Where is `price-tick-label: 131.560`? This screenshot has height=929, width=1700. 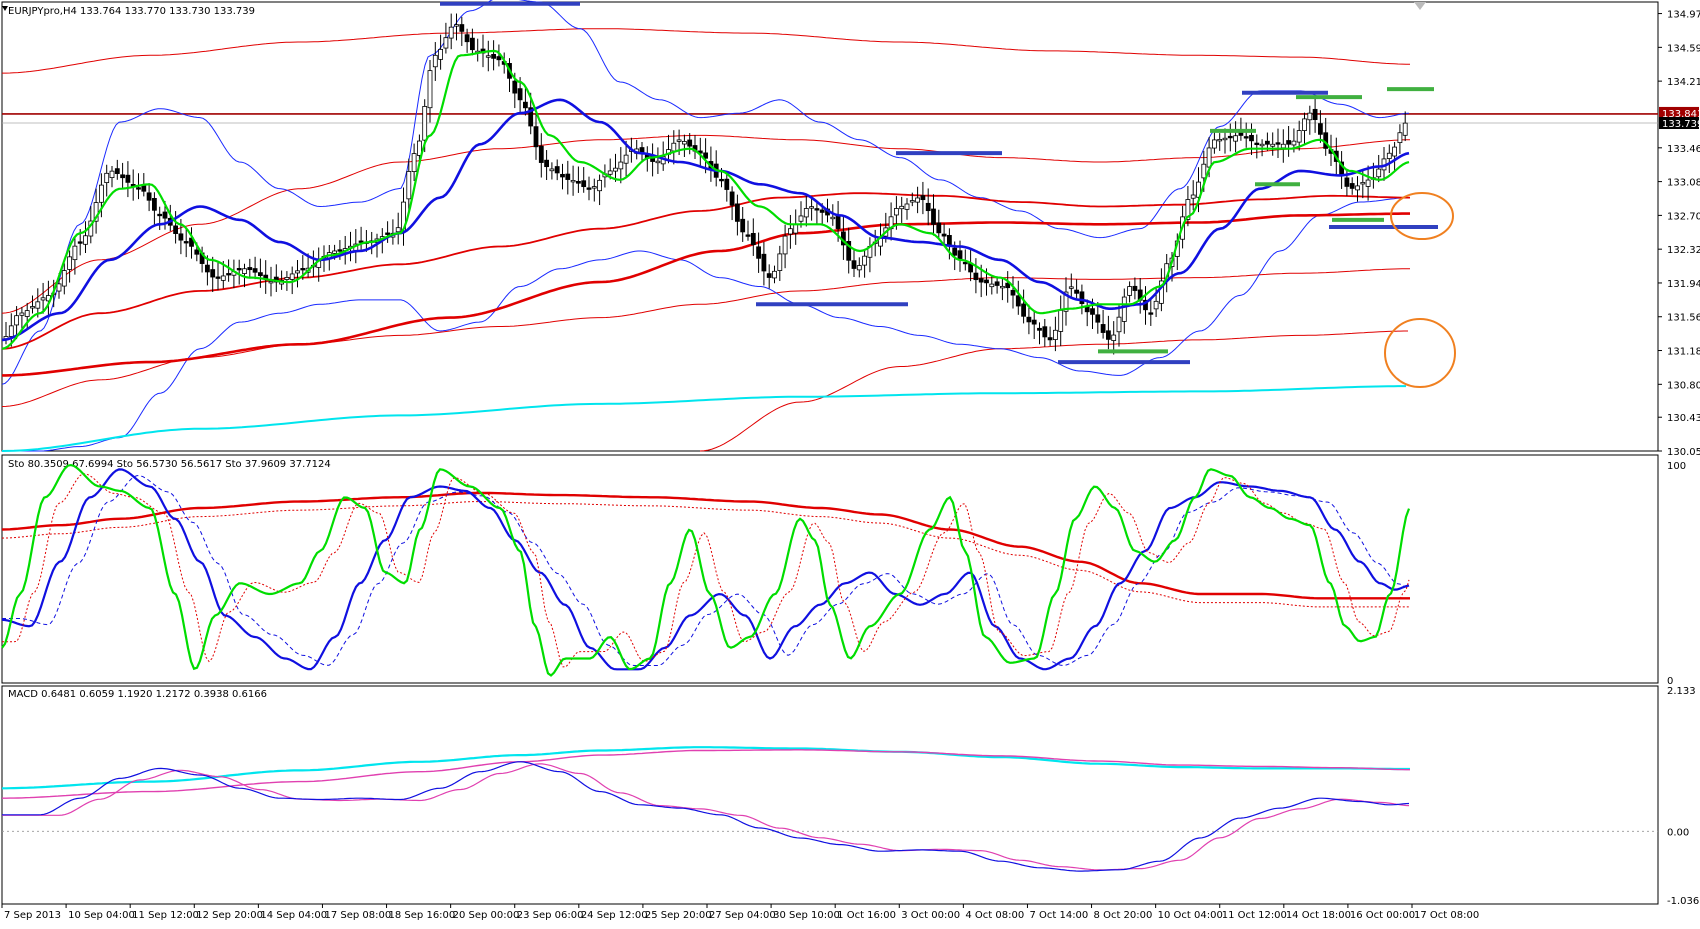
price-tick-label: 131.560 is located at coordinates (1683, 318).